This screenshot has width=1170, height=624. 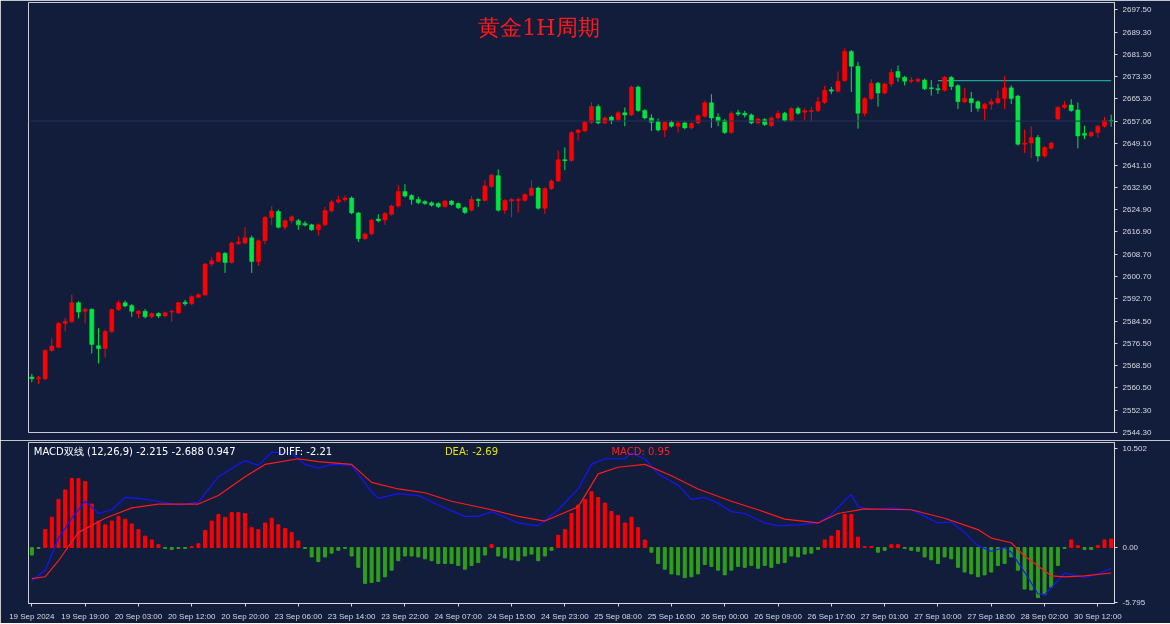 What do you see at coordinates (1137, 188) in the screenshot?
I see `y-tick-label: 2632.90` at bounding box center [1137, 188].